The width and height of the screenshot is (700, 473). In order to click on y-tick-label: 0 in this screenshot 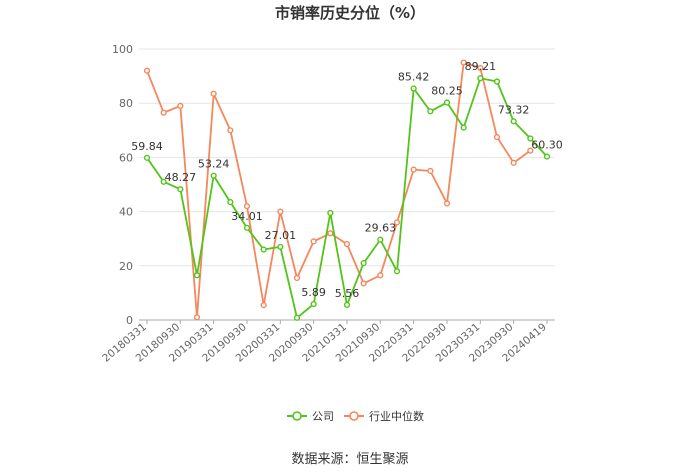, I will do `click(129, 320)`.